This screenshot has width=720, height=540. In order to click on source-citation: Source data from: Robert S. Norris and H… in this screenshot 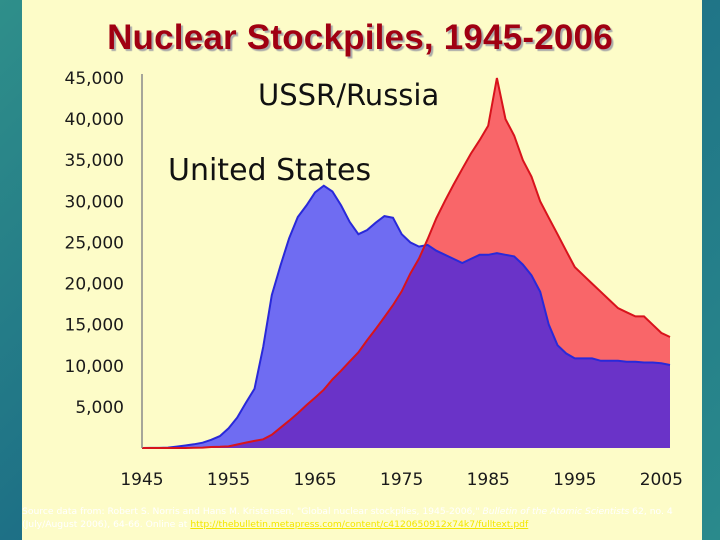, I will do `click(367, 518)`.